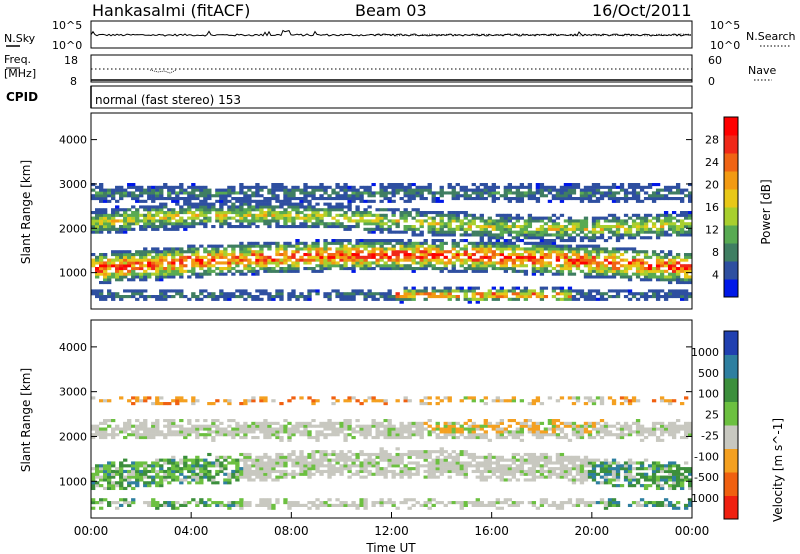  I want to click on nave-tick-high: 60, so click(715, 60).